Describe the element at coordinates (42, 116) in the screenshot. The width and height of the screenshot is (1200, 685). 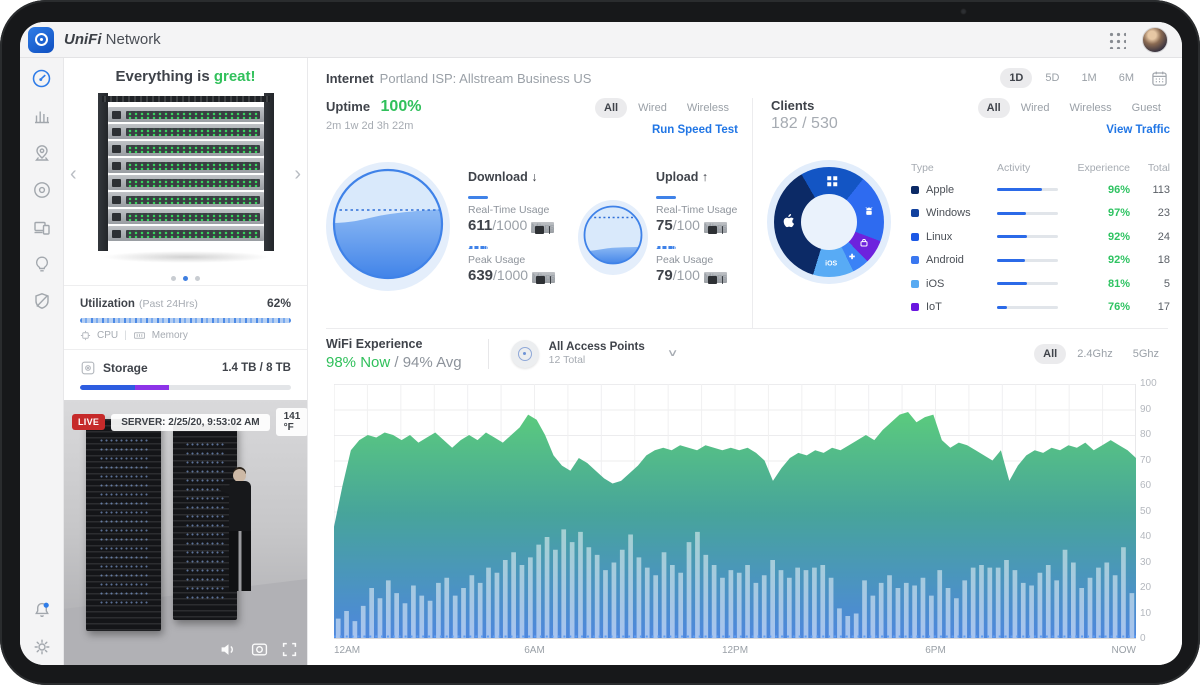
I see `sidebar-item-statistics` at that location.